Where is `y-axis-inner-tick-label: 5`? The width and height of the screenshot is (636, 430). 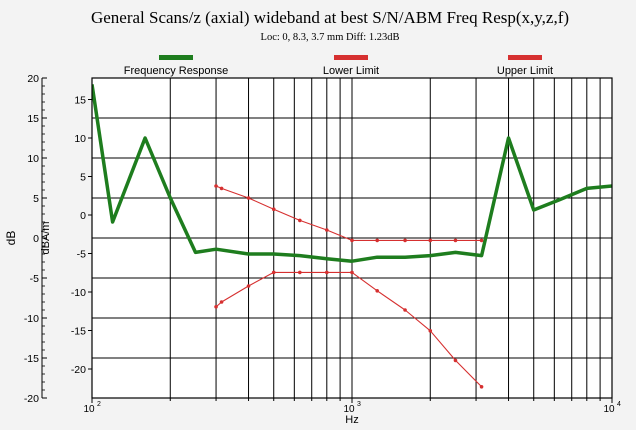
y-axis-inner-tick-label: 5 is located at coordinates (83, 178).